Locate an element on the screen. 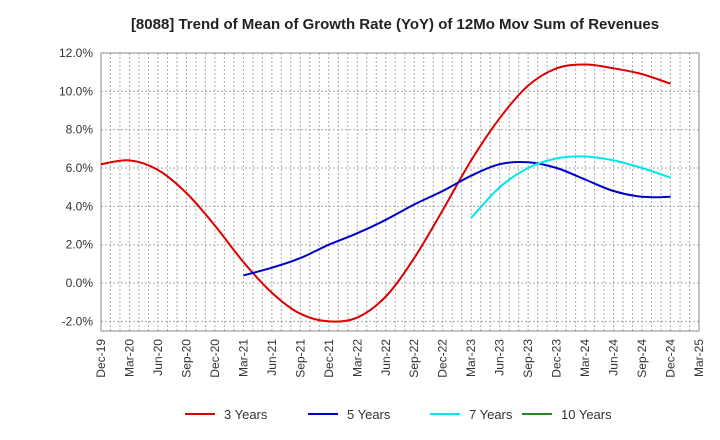 The width and height of the screenshot is (720, 440). legend-label: 10 Years is located at coordinates (586, 414).